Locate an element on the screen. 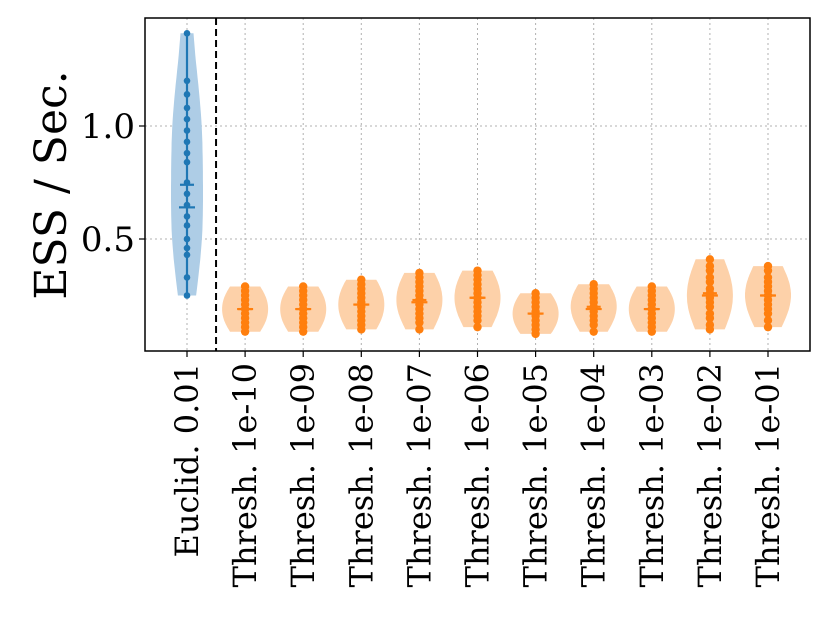  x-tick-label: Thresh. 1e-09 is located at coordinates (303, 475).